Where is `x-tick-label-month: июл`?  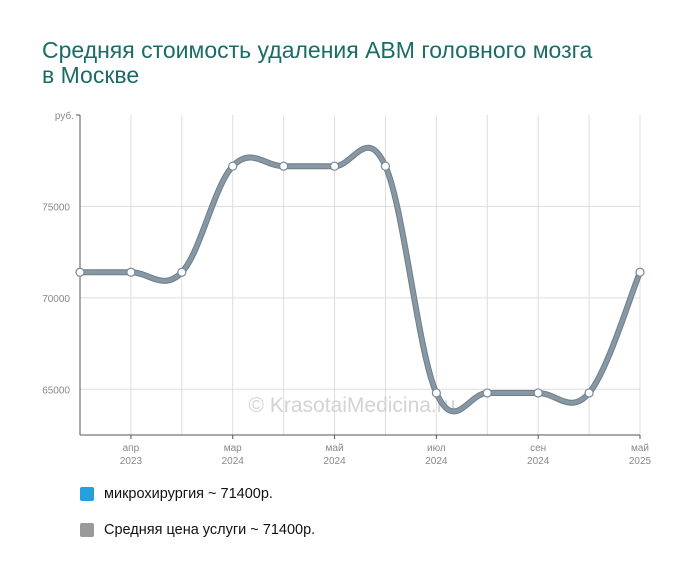 x-tick-label-month: июл is located at coordinates (436, 448).